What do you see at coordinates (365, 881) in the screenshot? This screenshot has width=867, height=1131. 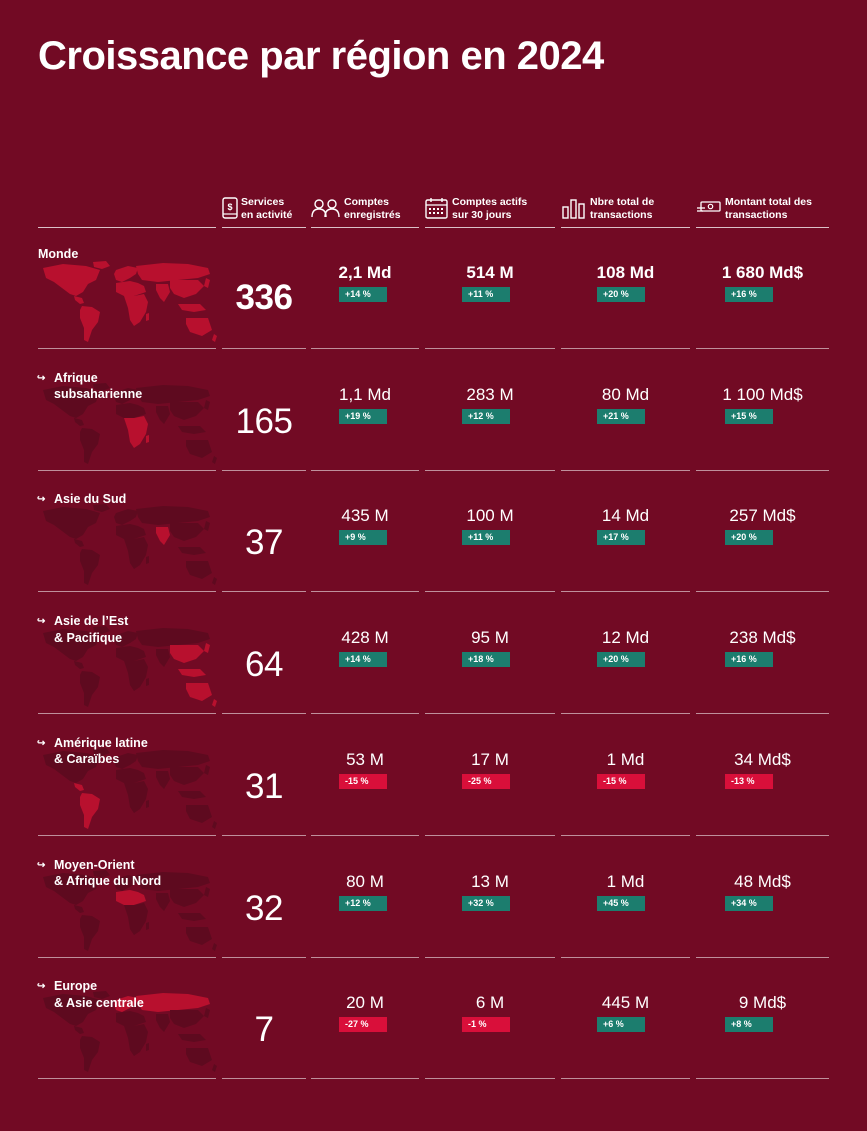 I see `metric-value: 80 M` at bounding box center [365, 881].